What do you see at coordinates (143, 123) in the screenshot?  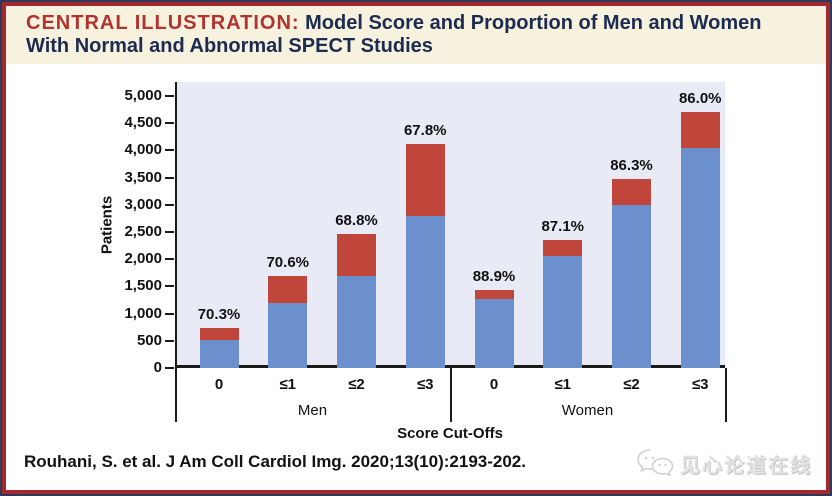 I see `y-tick-label: 4,500` at bounding box center [143, 123].